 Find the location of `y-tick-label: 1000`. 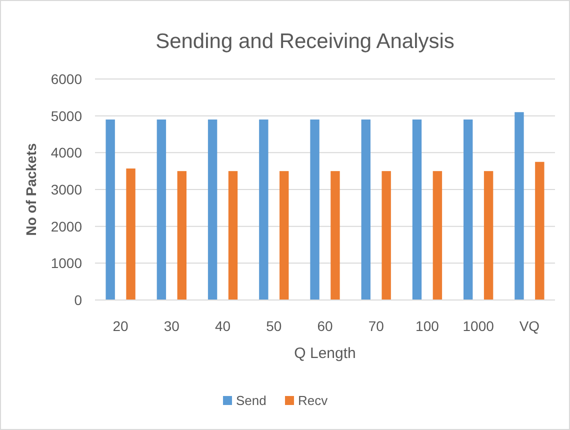

y-tick-label: 1000 is located at coordinates (66, 263).